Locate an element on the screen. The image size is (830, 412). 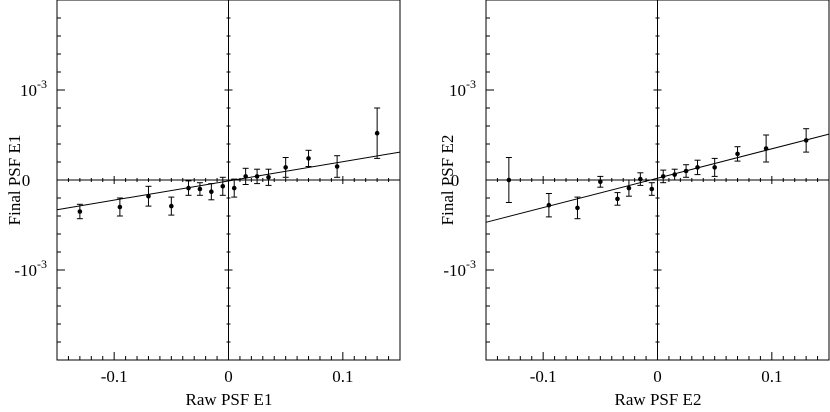
data-points-e2 is located at coordinates (657, 174).